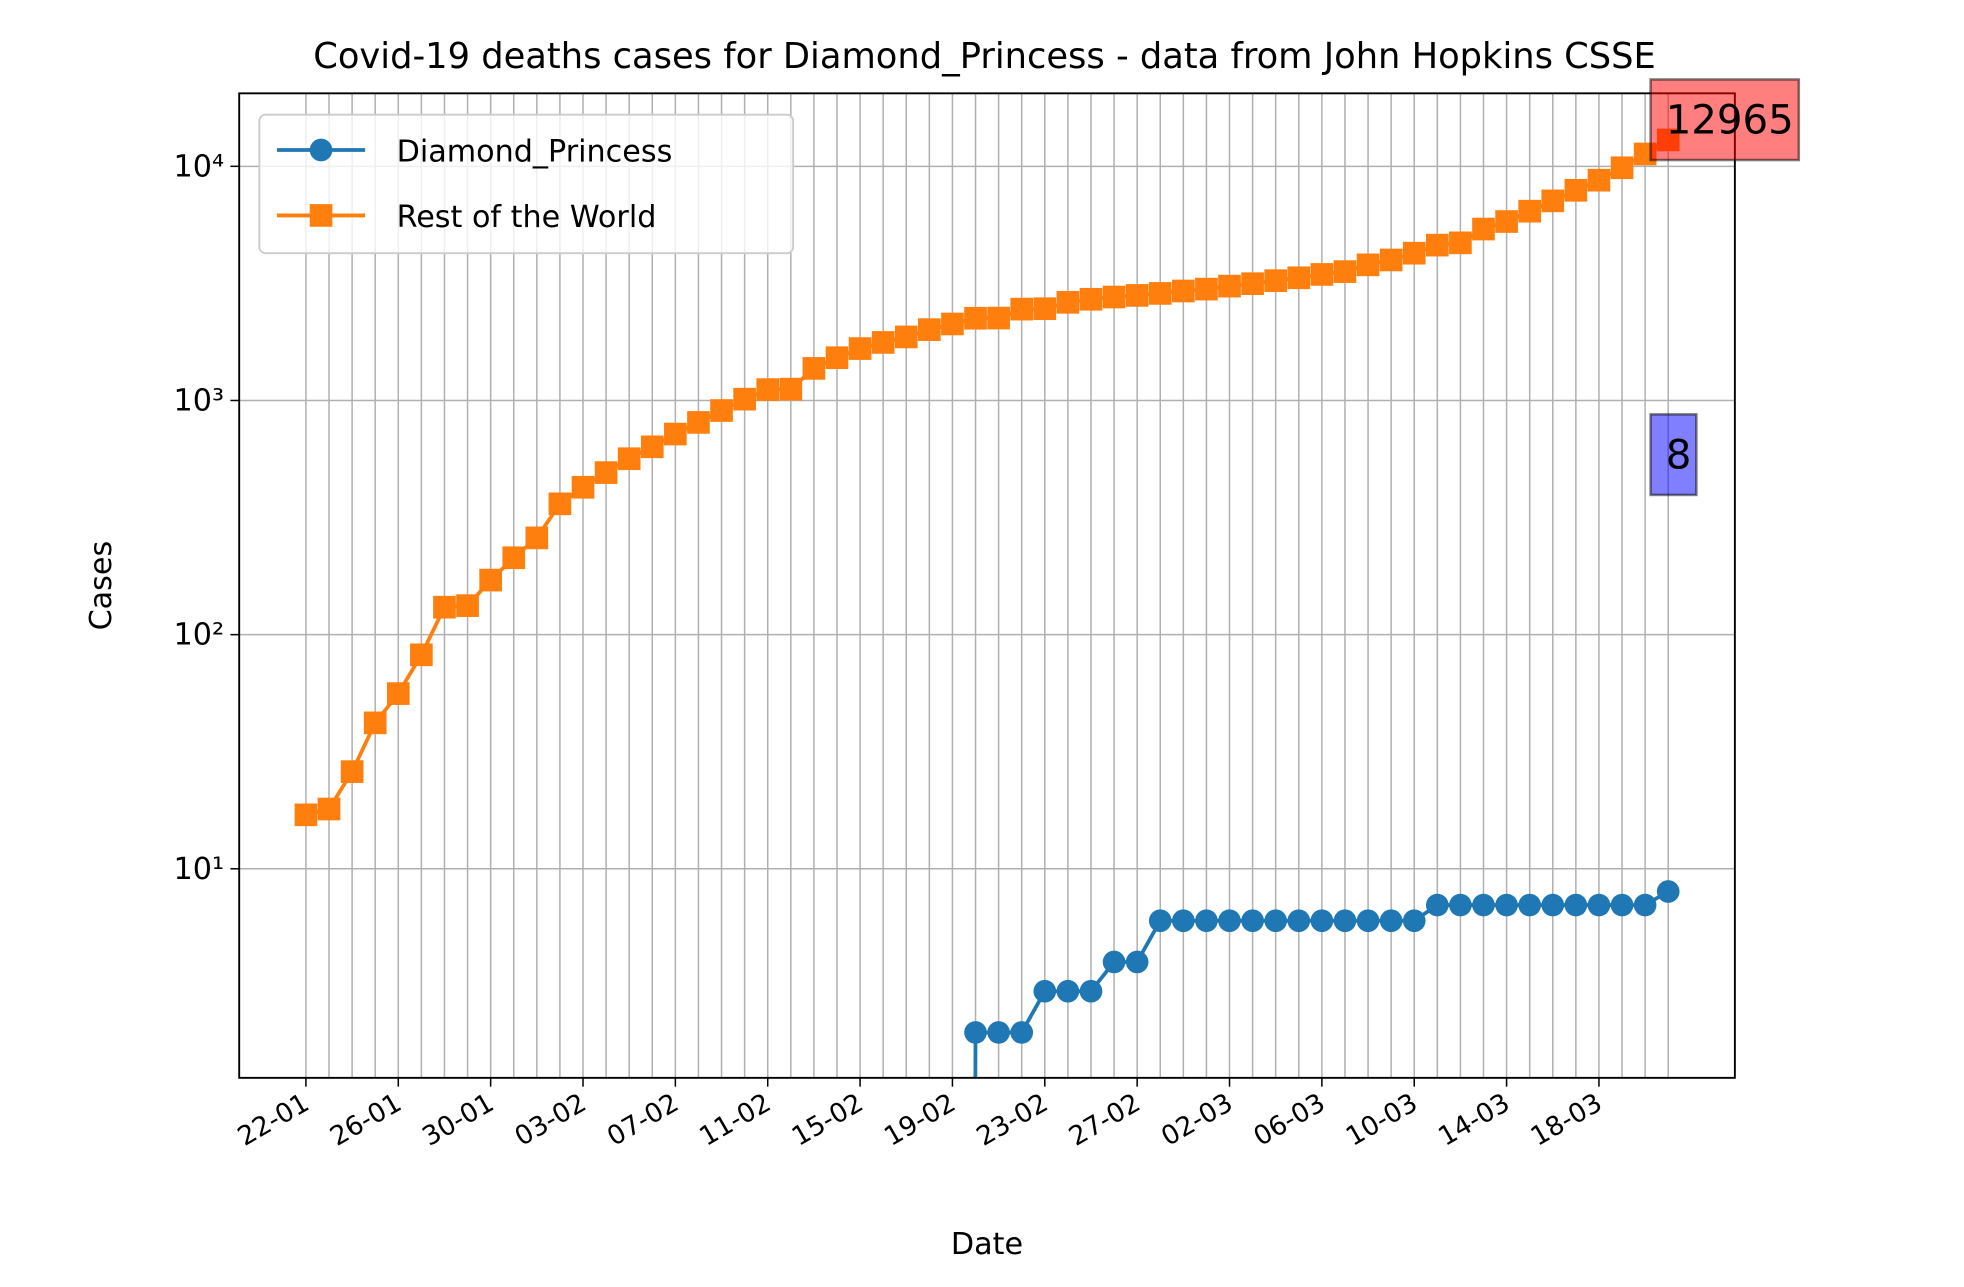 The image size is (1964, 1287). Describe the element at coordinates (527, 217) in the screenshot. I see `legend-label: Rest of the World` at that location.